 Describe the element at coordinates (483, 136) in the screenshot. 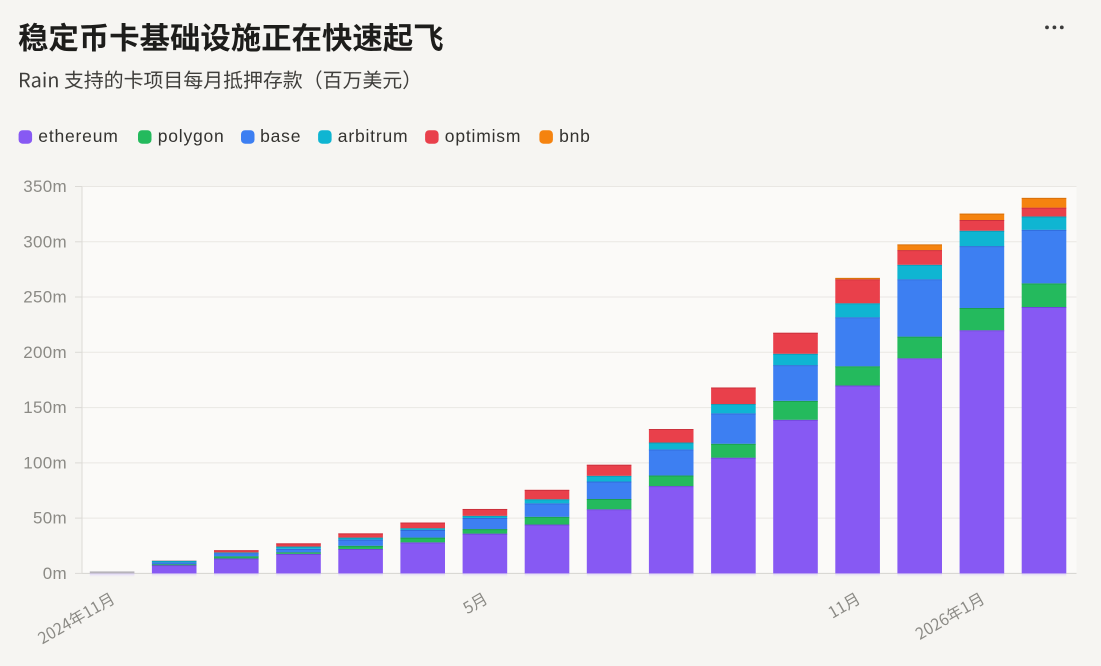

I see `svg-text: optimism` at that location.